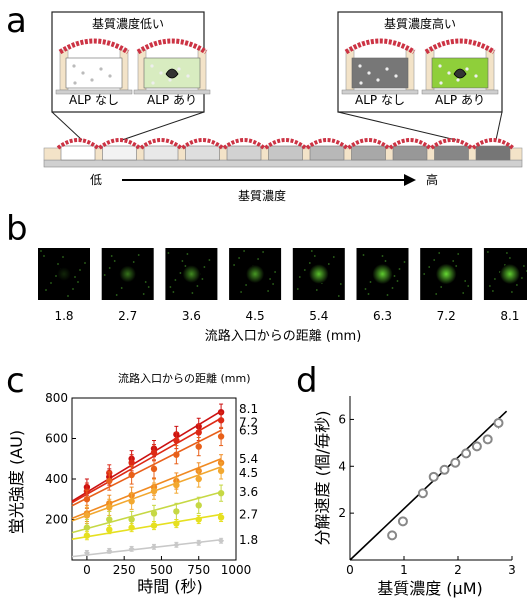 The height and width of the screenshot is (605, 527). What do you see at coordinates (428, 485) in the screenshot?
I see `chart-d-fit-line` at bounding box center [428, 485].